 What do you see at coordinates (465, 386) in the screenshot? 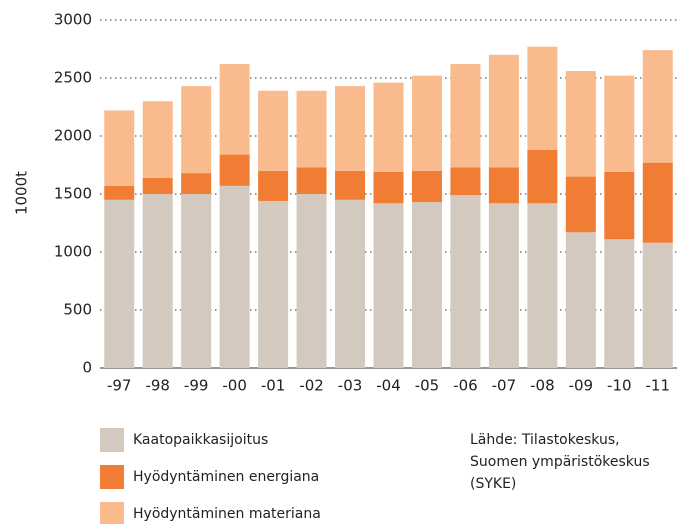
I see `x-tick-label: -06` at bounding box center [465, 386].